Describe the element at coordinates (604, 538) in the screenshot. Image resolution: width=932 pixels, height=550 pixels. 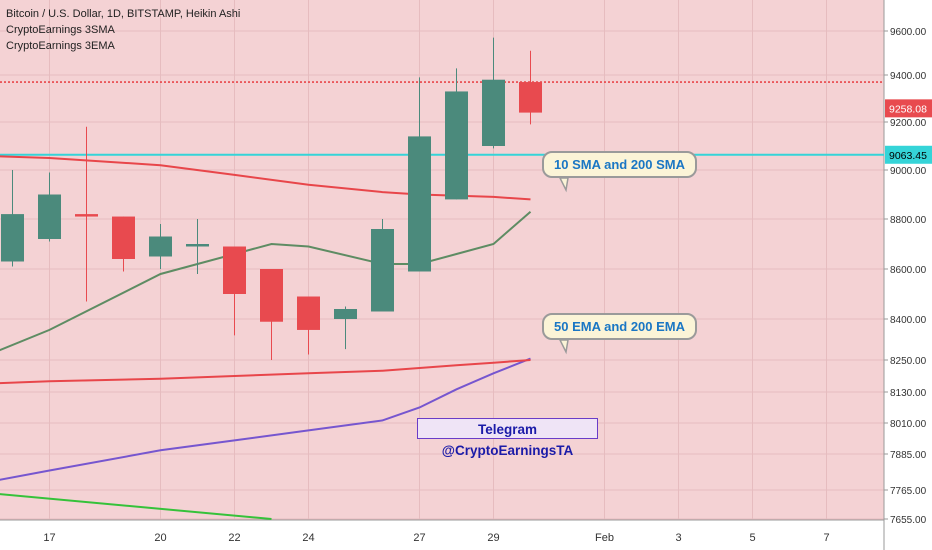
I see `x-tick-label: Feb` at that location.